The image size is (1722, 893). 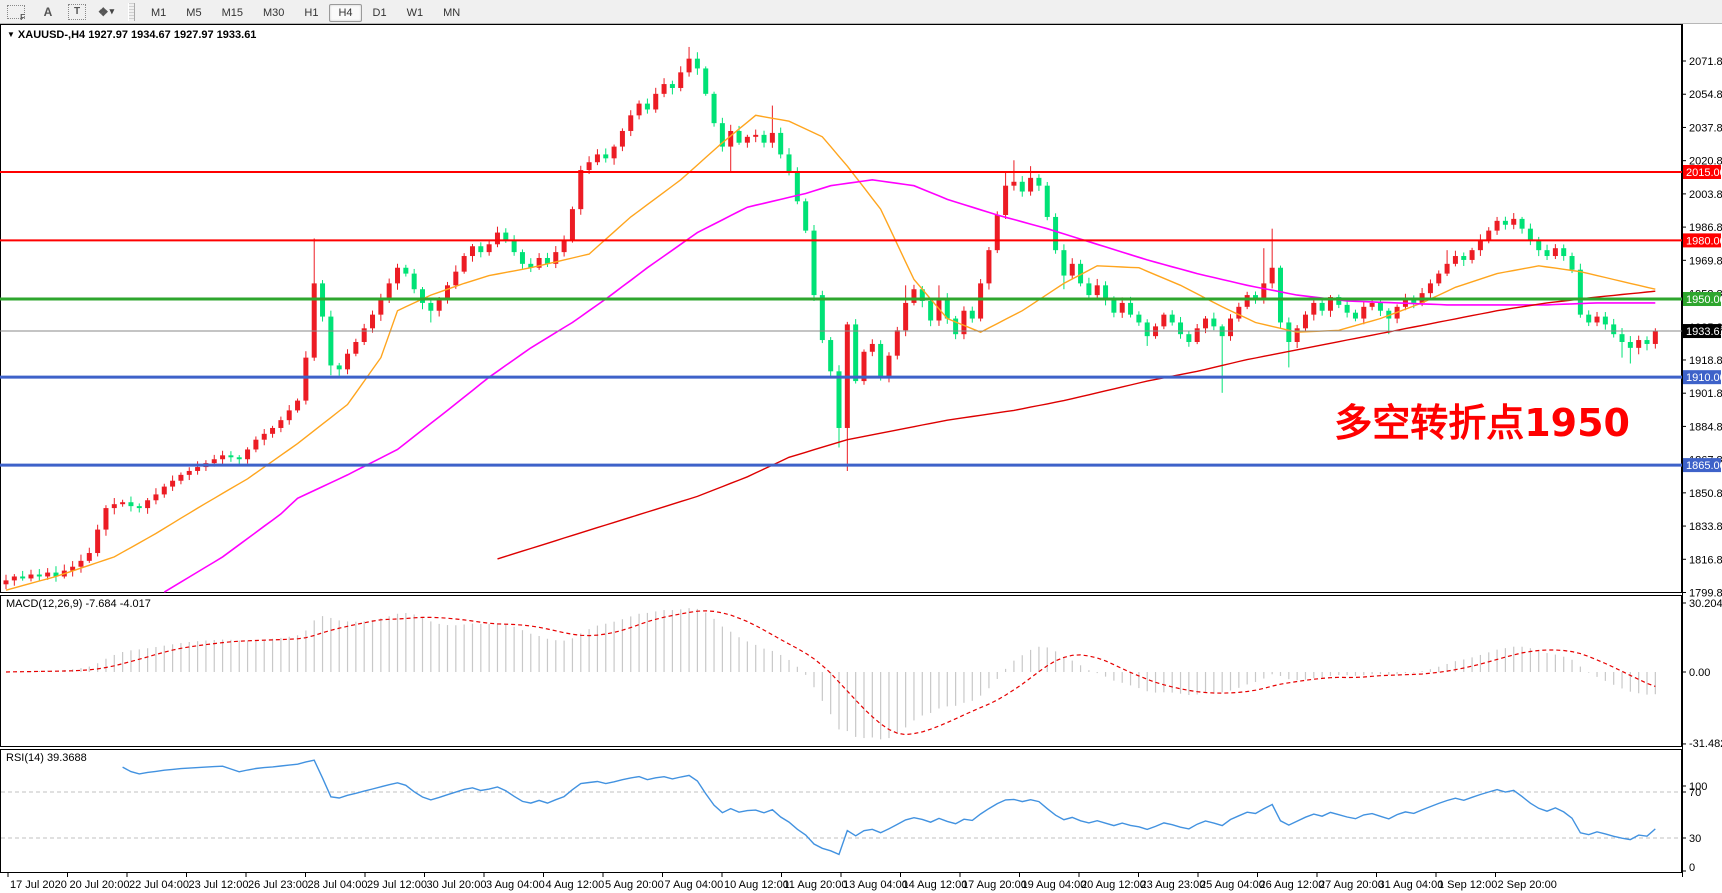 What do you see at coordinates (1467, 885) in the screenshot?
I see `time-axis-label: 1 Sep 12:00` at bounding box center [1467, 885].